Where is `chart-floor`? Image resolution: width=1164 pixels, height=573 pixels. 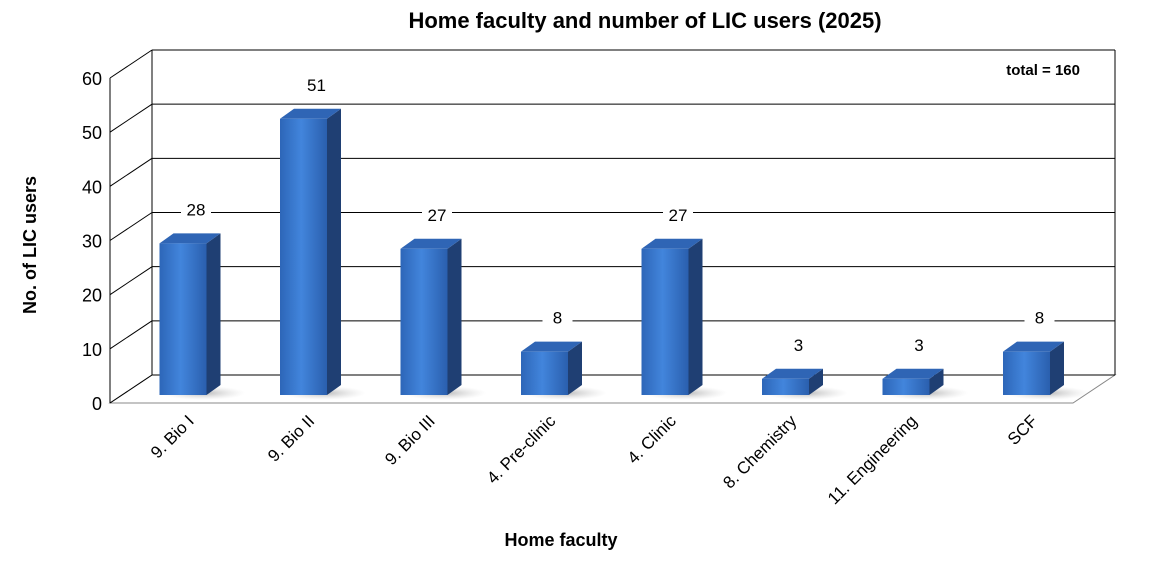 chart-floor is located at coordinates (612, 389).